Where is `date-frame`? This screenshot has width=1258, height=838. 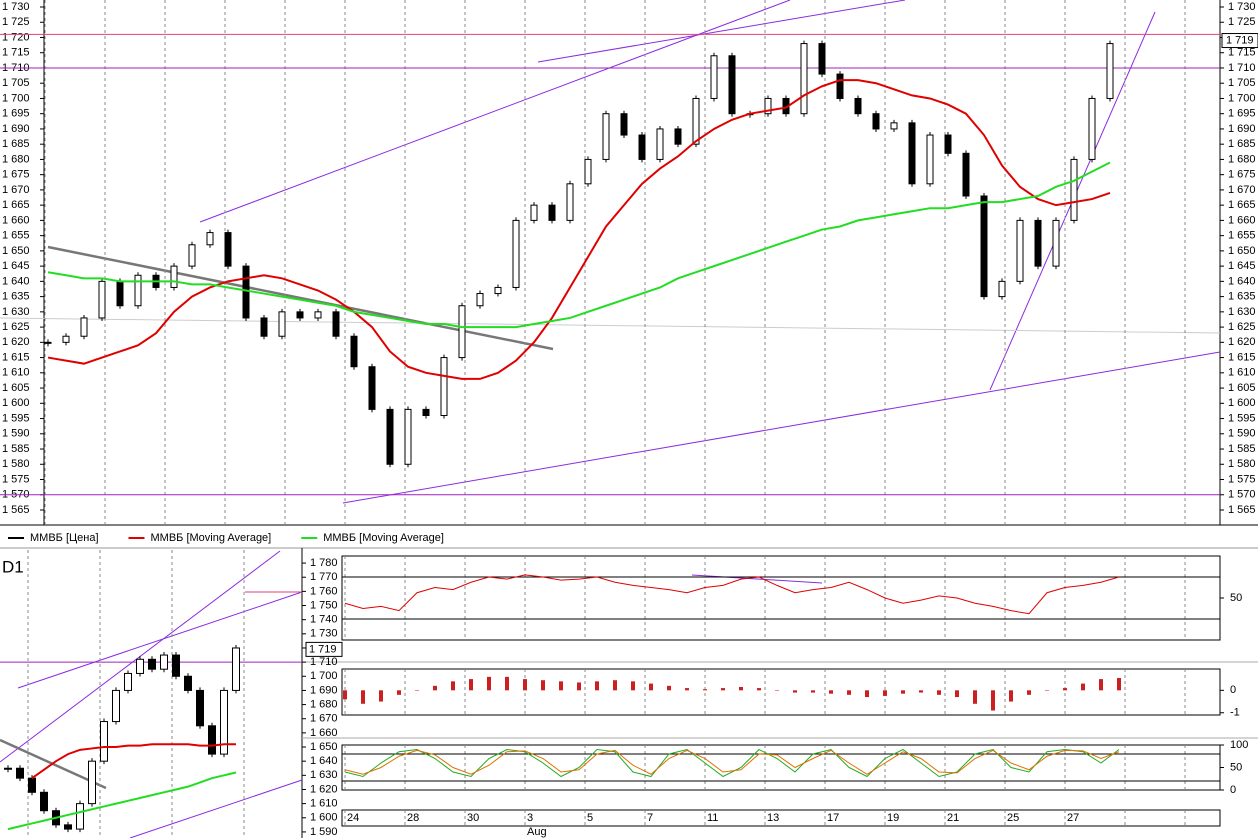
date-frame is located at coordinates (781, 818).